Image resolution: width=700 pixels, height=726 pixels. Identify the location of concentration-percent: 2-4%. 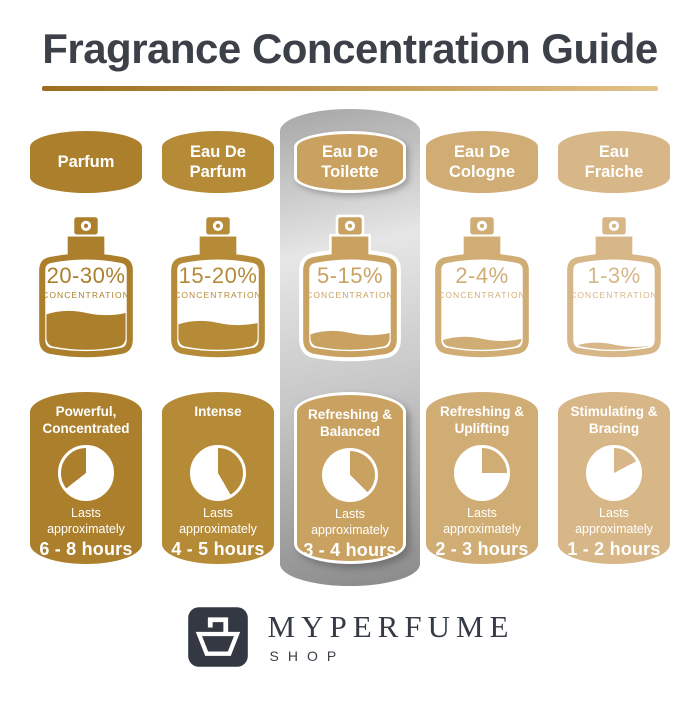
(482, 276).